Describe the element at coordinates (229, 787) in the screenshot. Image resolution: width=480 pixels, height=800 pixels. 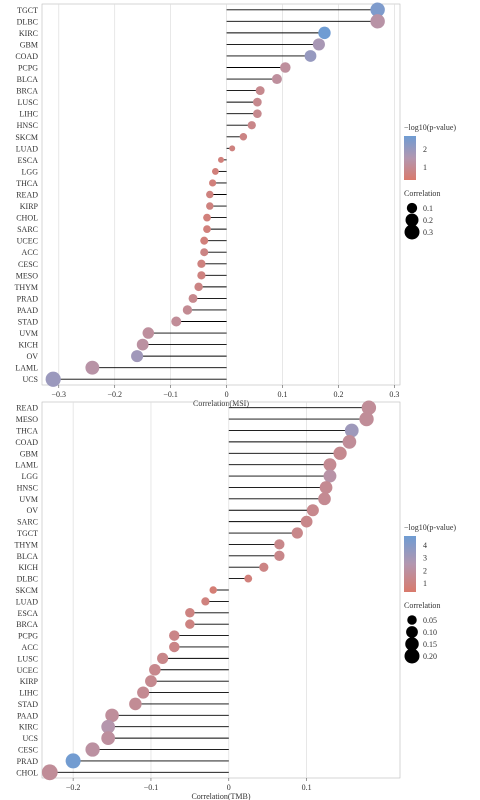
I see `x-tick-label: 0` at that location.